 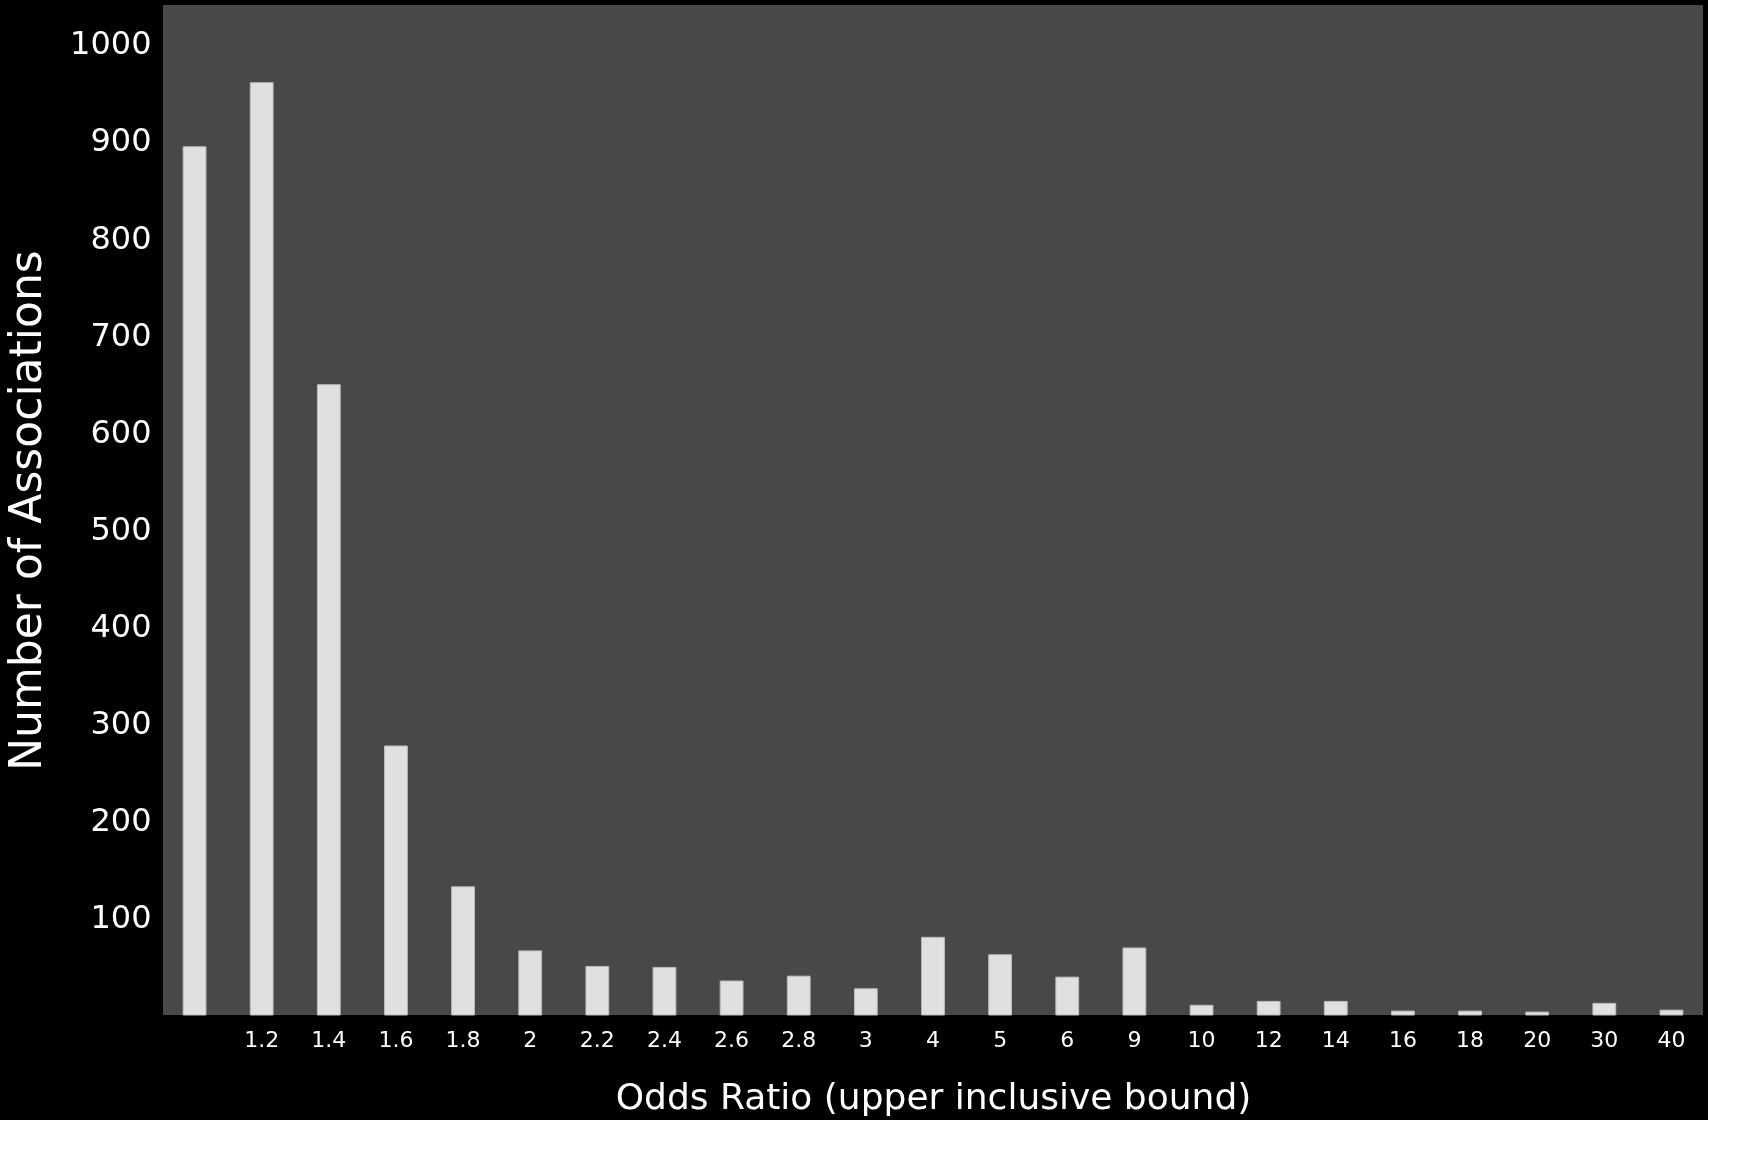 What do you see at coordinates (1134, 1039) in the screenshot?
I see `x-tick-label: 9` at bounding box center [1134, 1039].